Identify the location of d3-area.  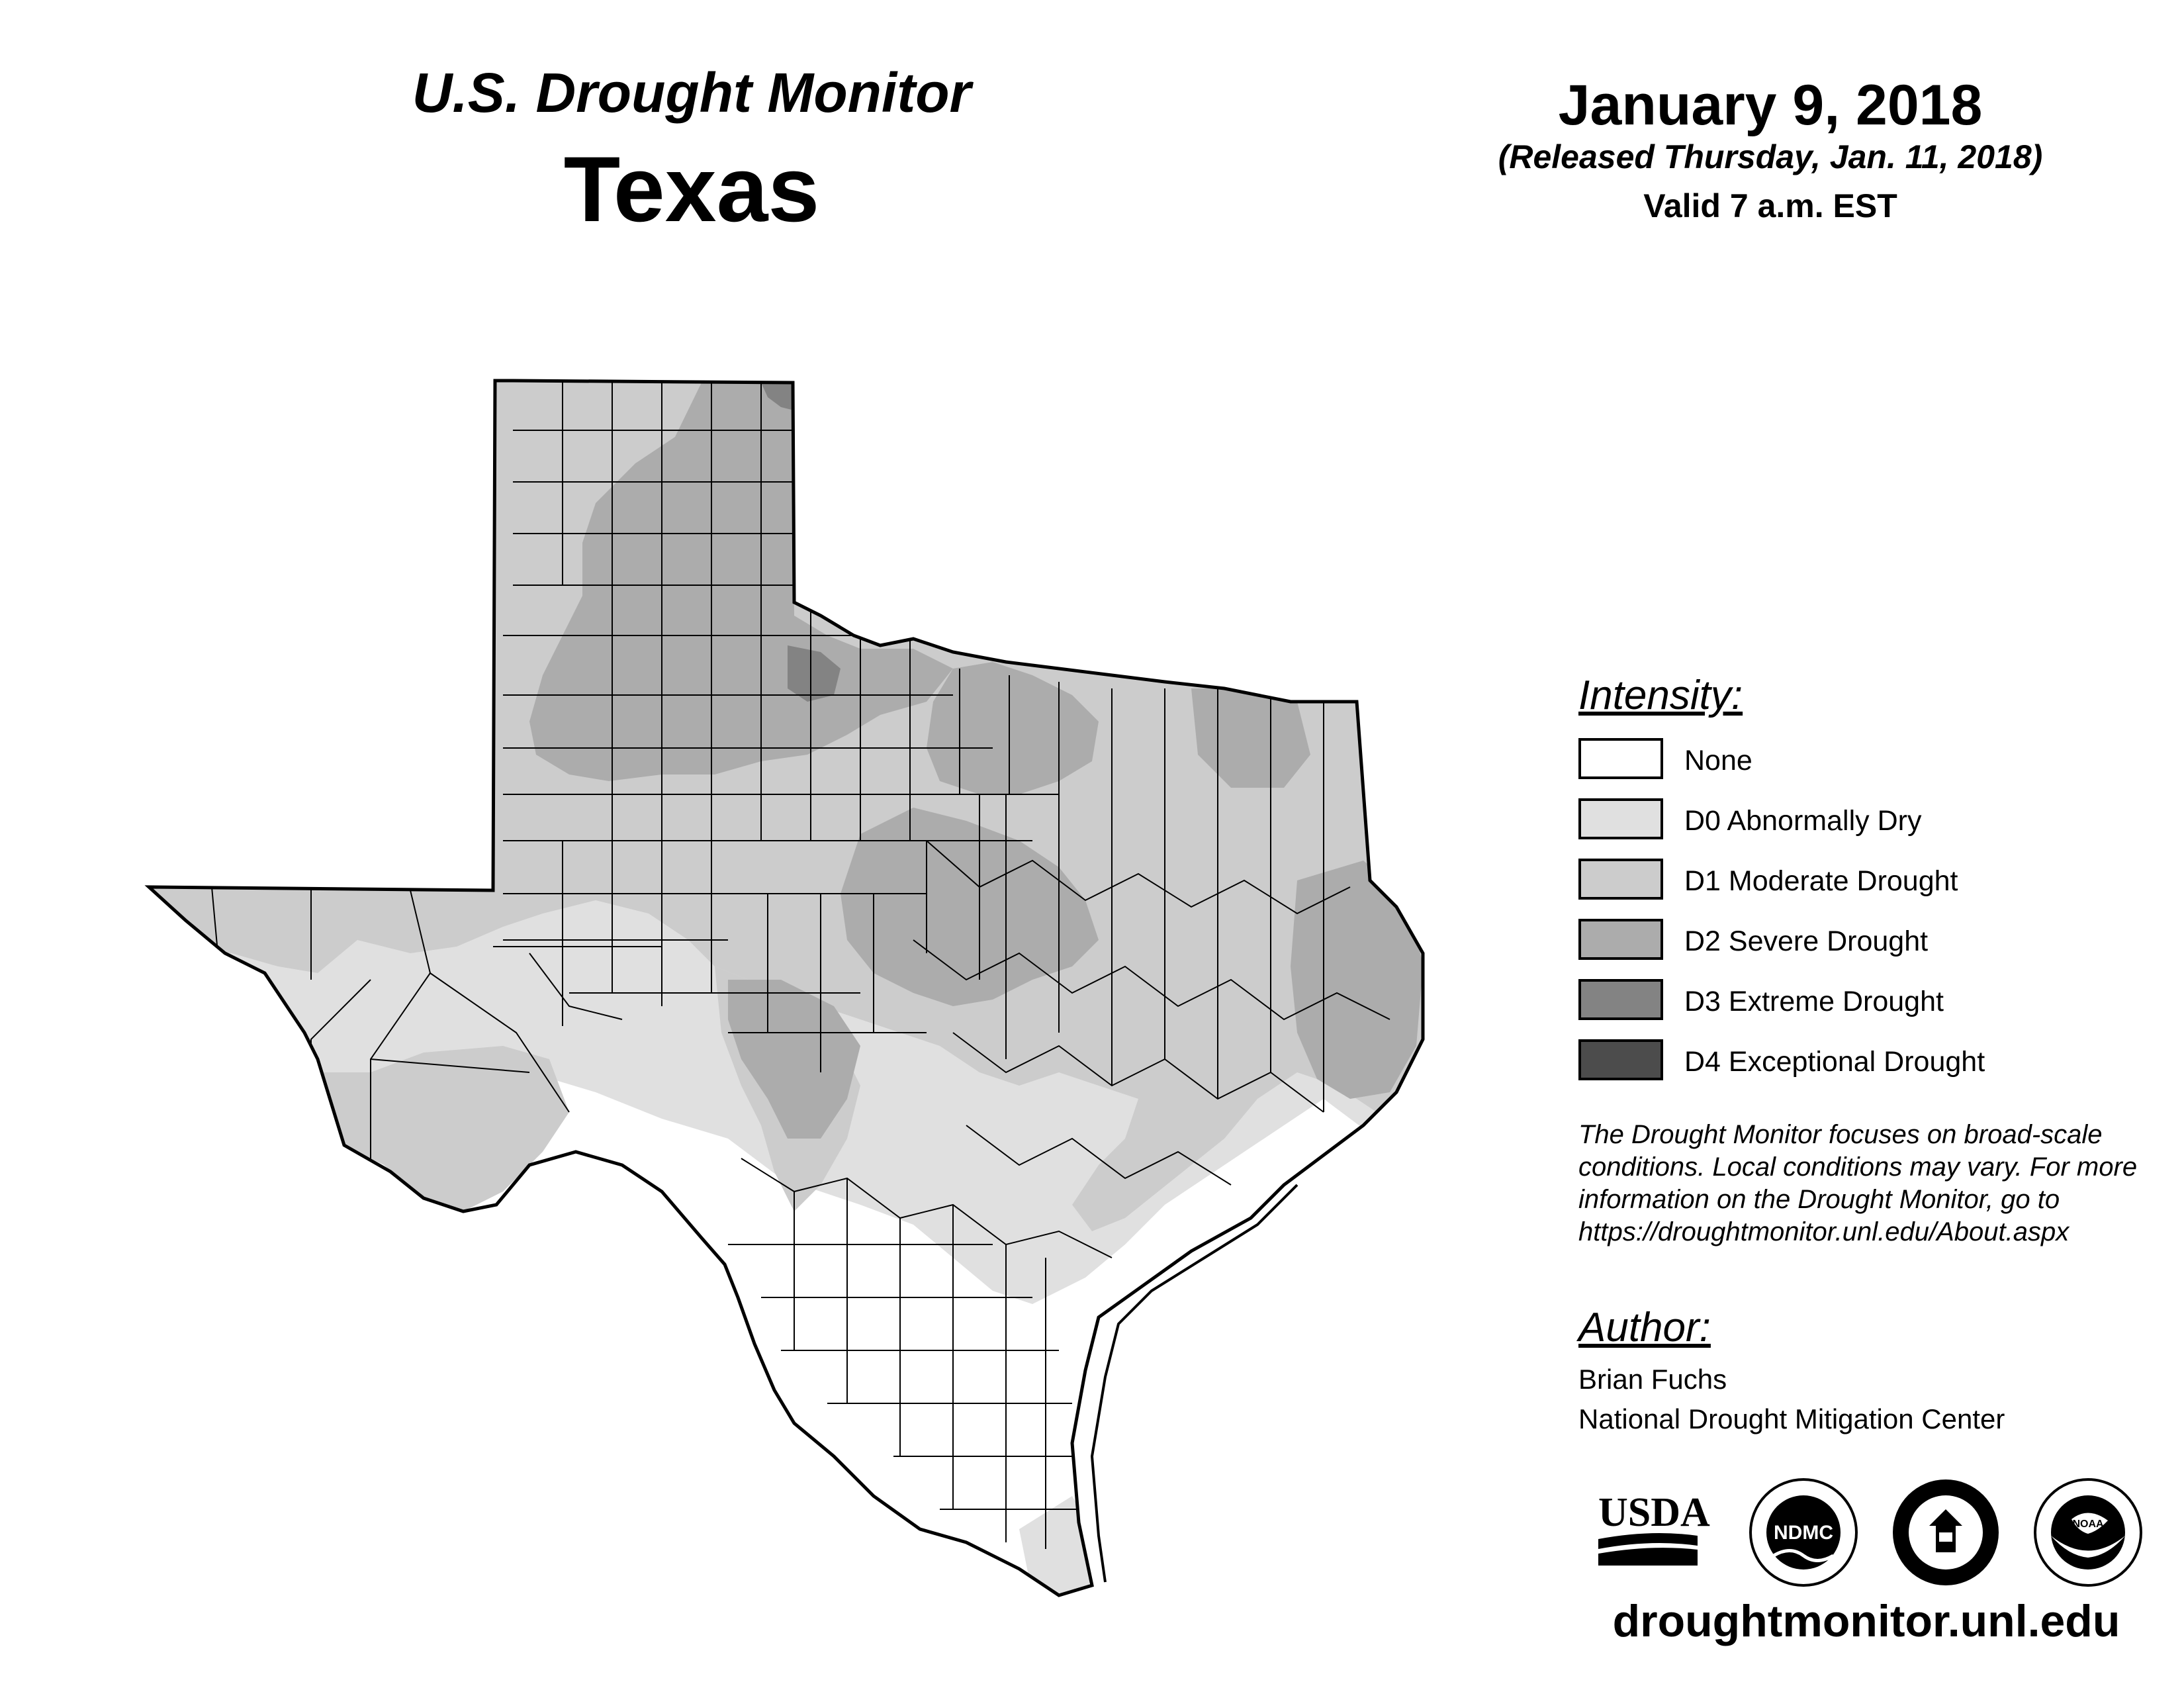
(815, 673).